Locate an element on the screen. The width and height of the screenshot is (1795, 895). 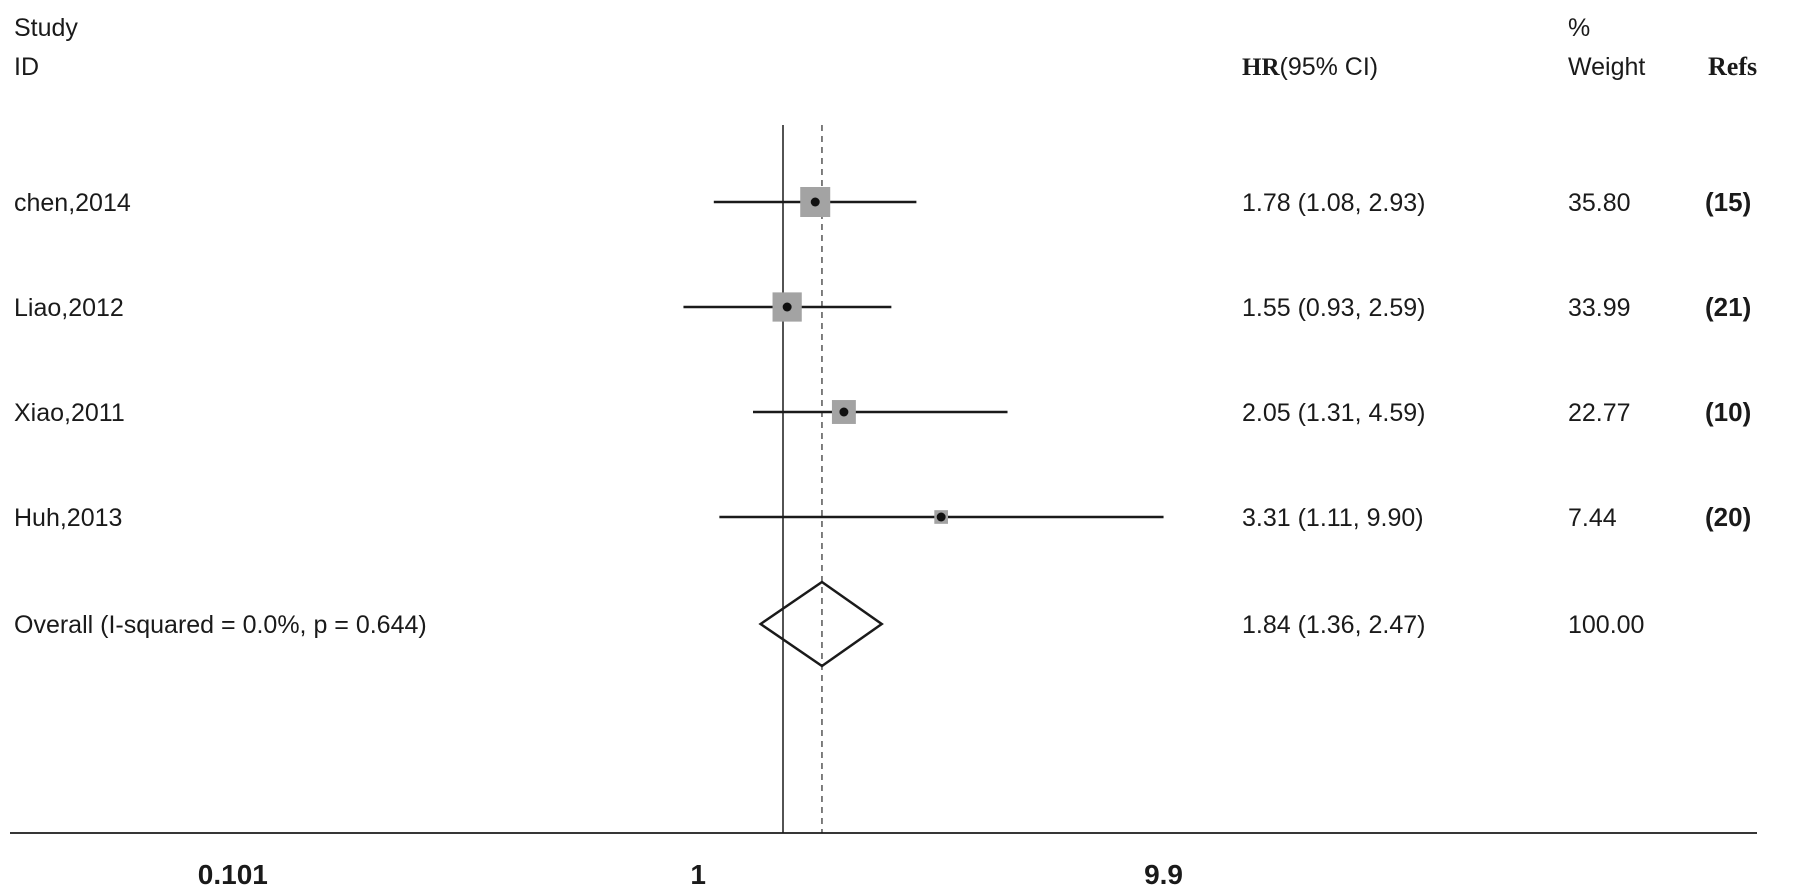
header-weight: Weight is located at coordinates (1606, 67).